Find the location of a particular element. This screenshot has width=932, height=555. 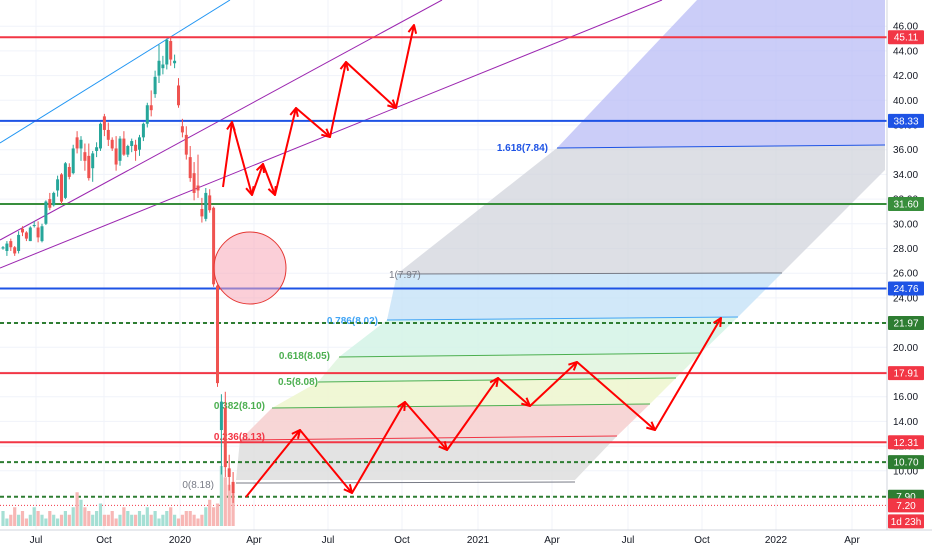

fib-label-1: 1(7.97) is located at coordinates (405, 275).